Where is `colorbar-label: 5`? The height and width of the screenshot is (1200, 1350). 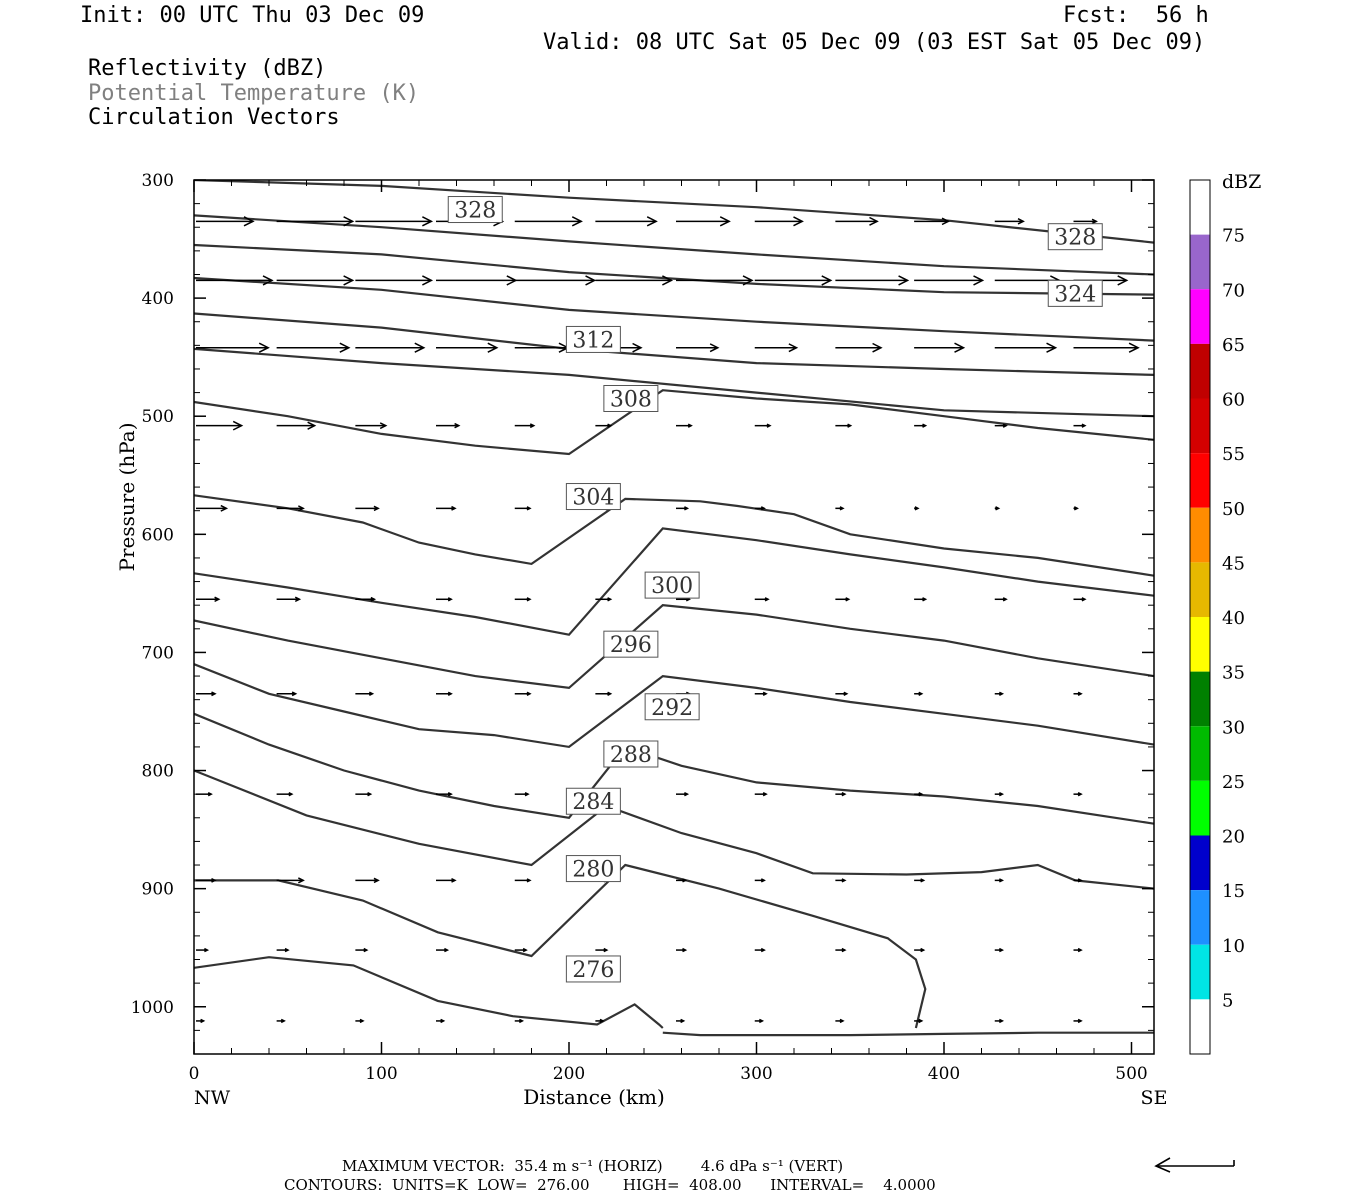 colorbar-label: 5 is located at coordinates (1227, 1000).